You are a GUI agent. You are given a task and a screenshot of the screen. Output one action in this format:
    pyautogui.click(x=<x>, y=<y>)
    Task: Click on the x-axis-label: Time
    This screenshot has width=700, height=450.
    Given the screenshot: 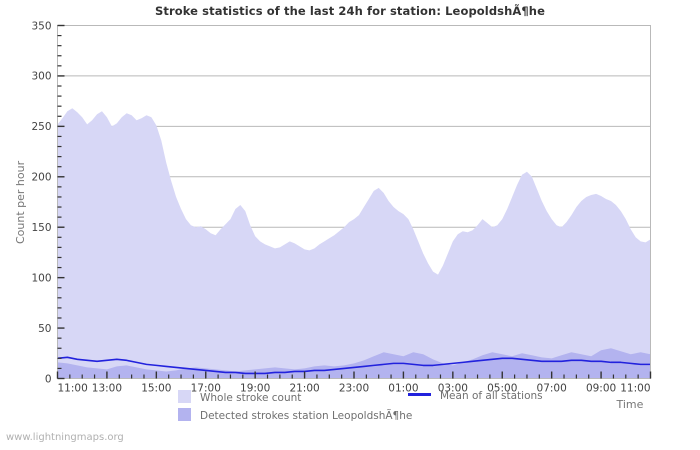 What is the action you would take?
    pyautogui.click(x=630, y=404)
    